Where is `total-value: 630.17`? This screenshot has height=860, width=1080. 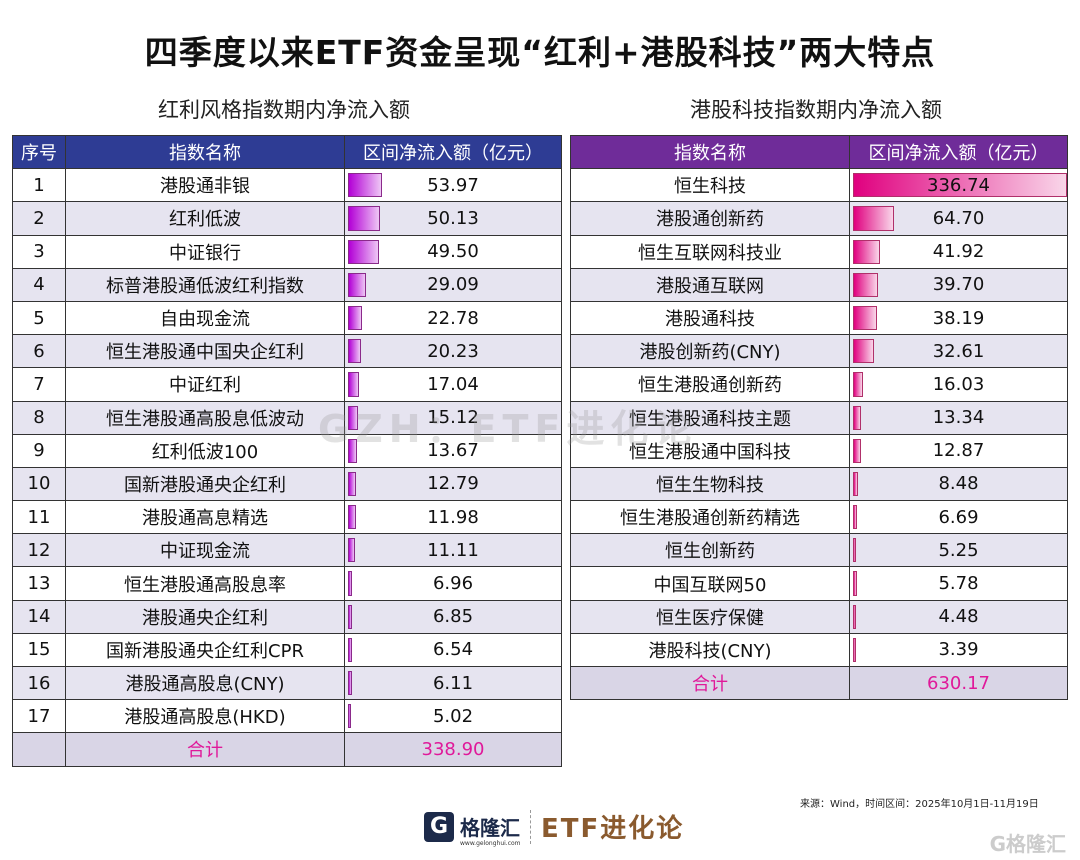 total-value: 630.17 is located at coordinates (958, 683).